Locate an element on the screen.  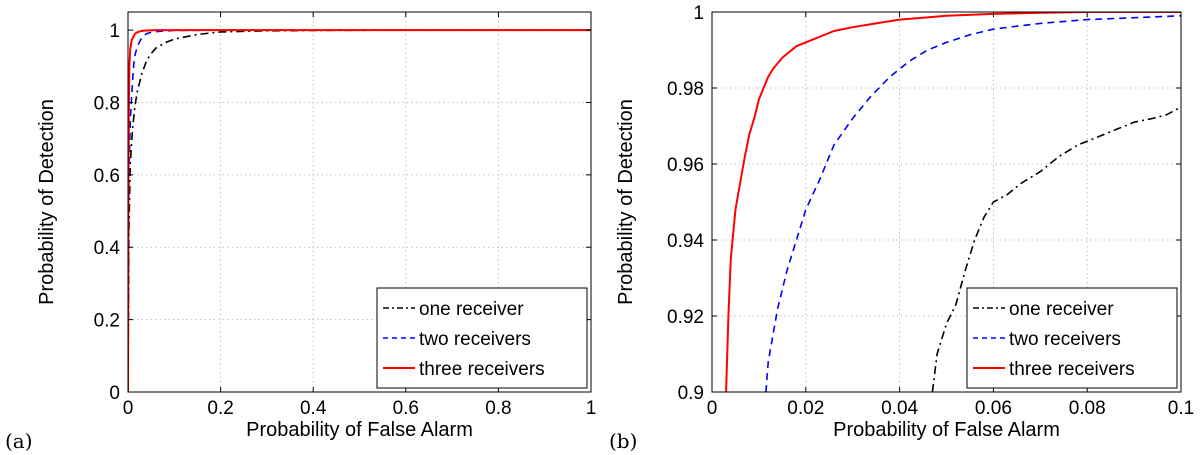
x-tick-label: 0.6 is located at coordinates (406, 408).